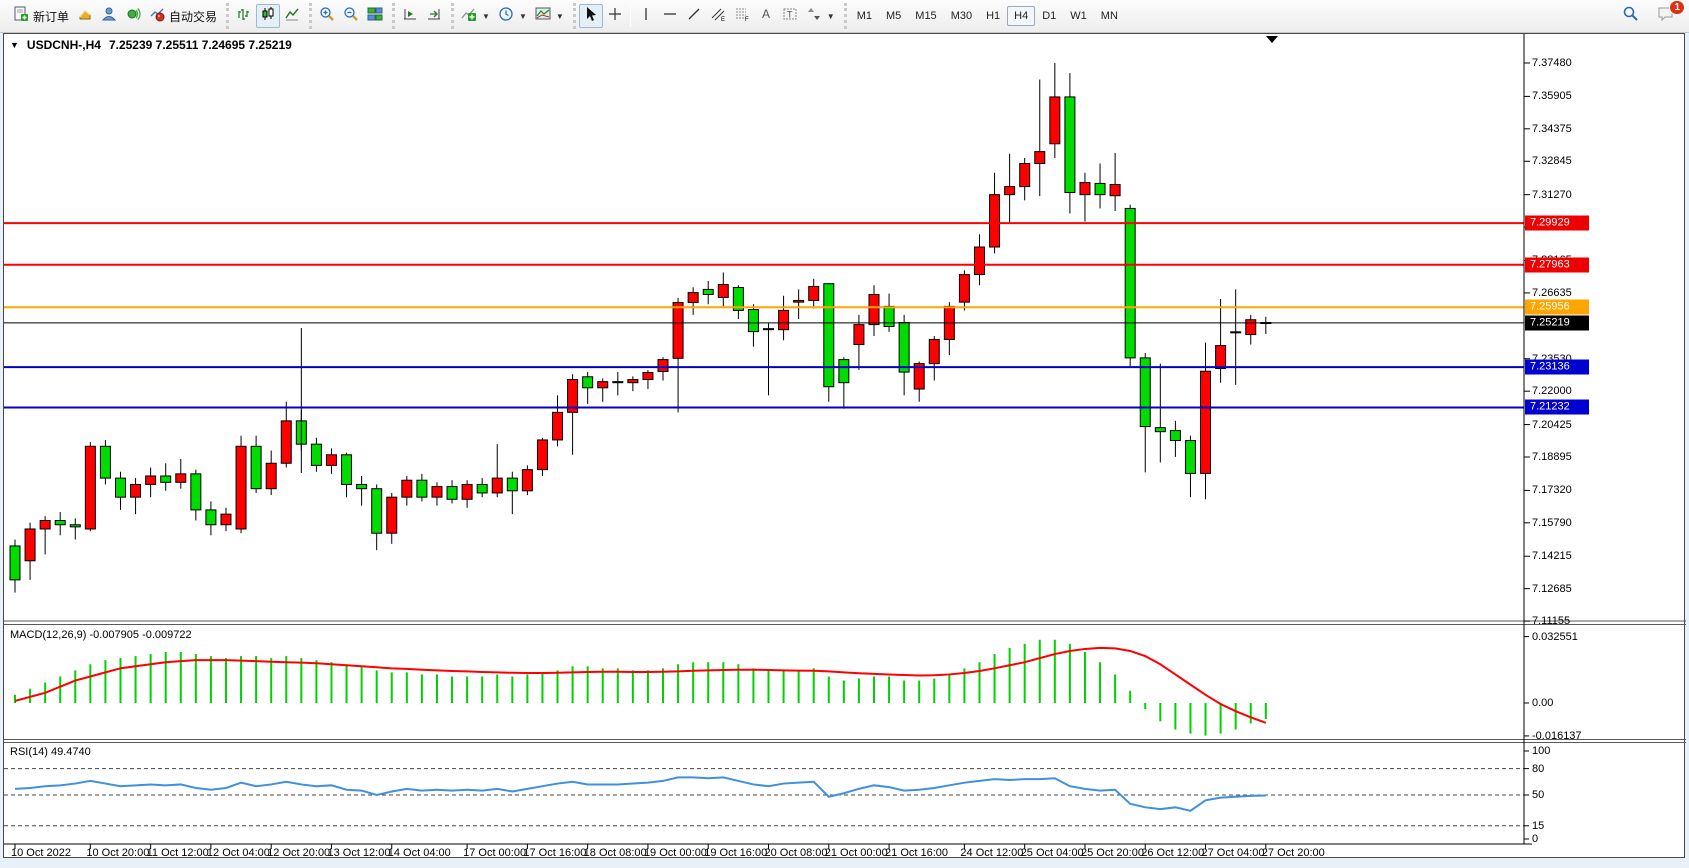  Describe the element at coordinates (133, 16) in the screenshot. I see `terminal-button` at that location.